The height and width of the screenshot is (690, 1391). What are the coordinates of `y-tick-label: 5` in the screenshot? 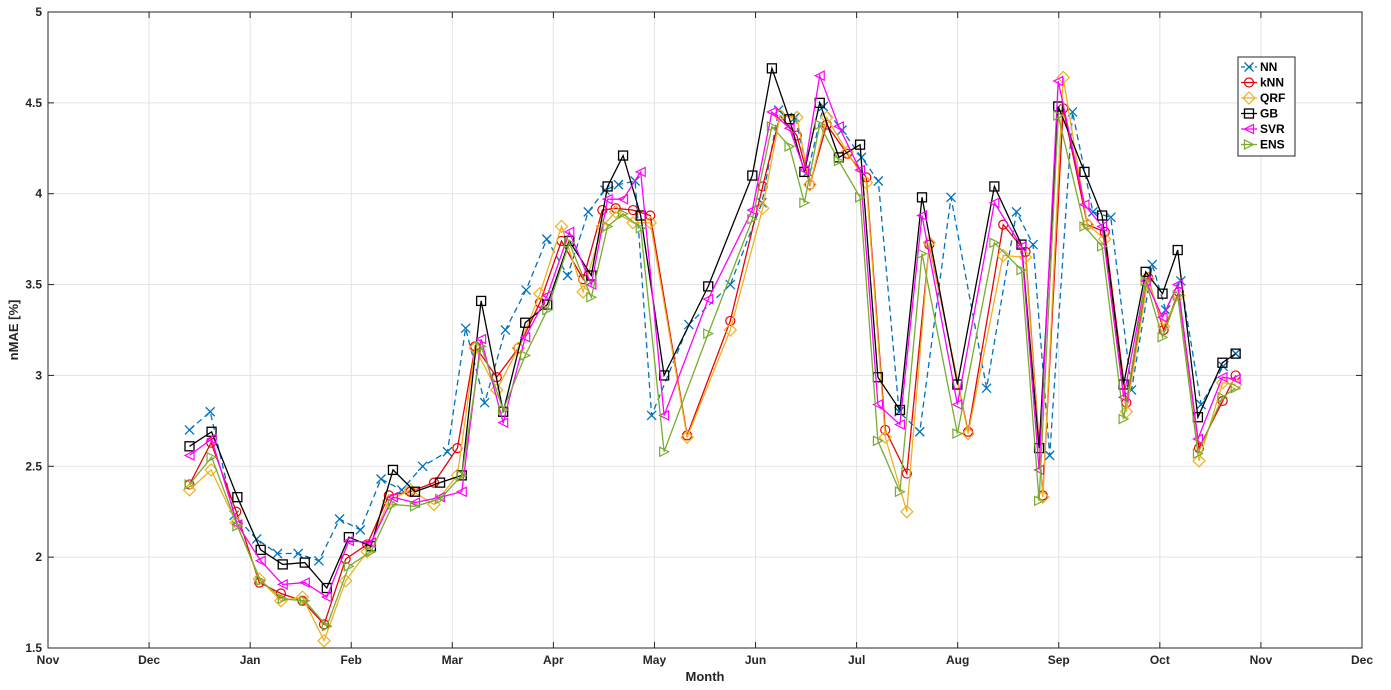 It's located at (38, 12).